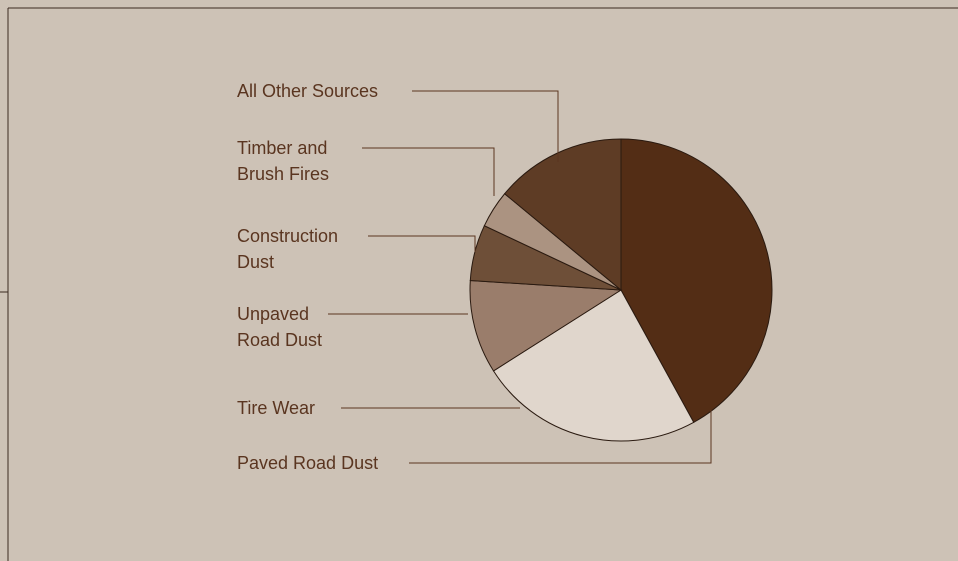 The image size is (958, 561). Describe the element at coordinates (283, 161) in the screenshot. I see `slice-label: Timber and Brush Fires` at that location.